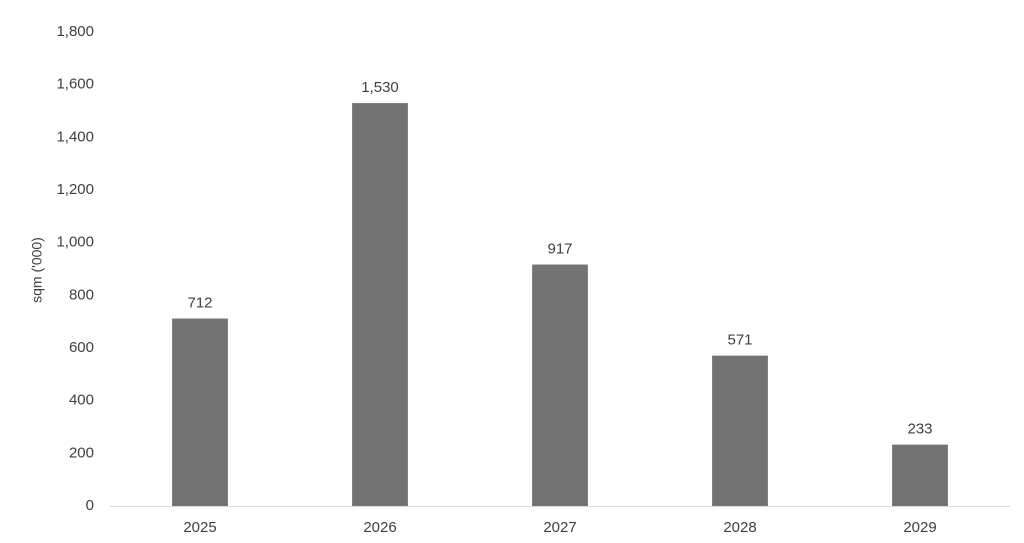 The image size is (1024, 543). What do you see at coordinates (199, 302) in the screenshot?
I see `data-label: 712` at bounding box center [199, 302].